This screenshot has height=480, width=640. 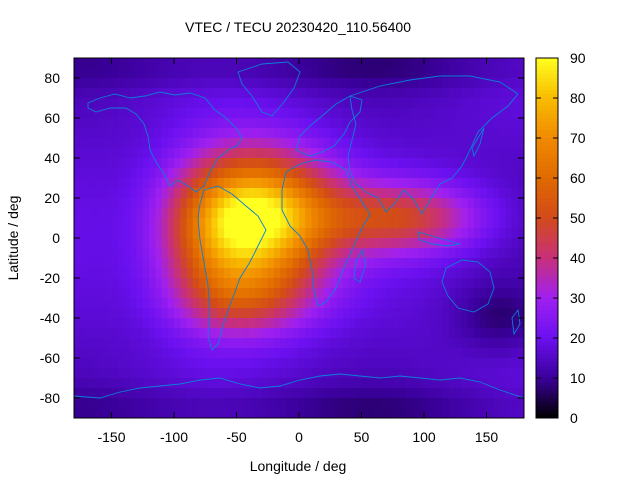 What do you see at coordinates (13, 238) in the screenshot?
I see `y-axis-label: Latitude / deg` at bounding box center [13, 238].